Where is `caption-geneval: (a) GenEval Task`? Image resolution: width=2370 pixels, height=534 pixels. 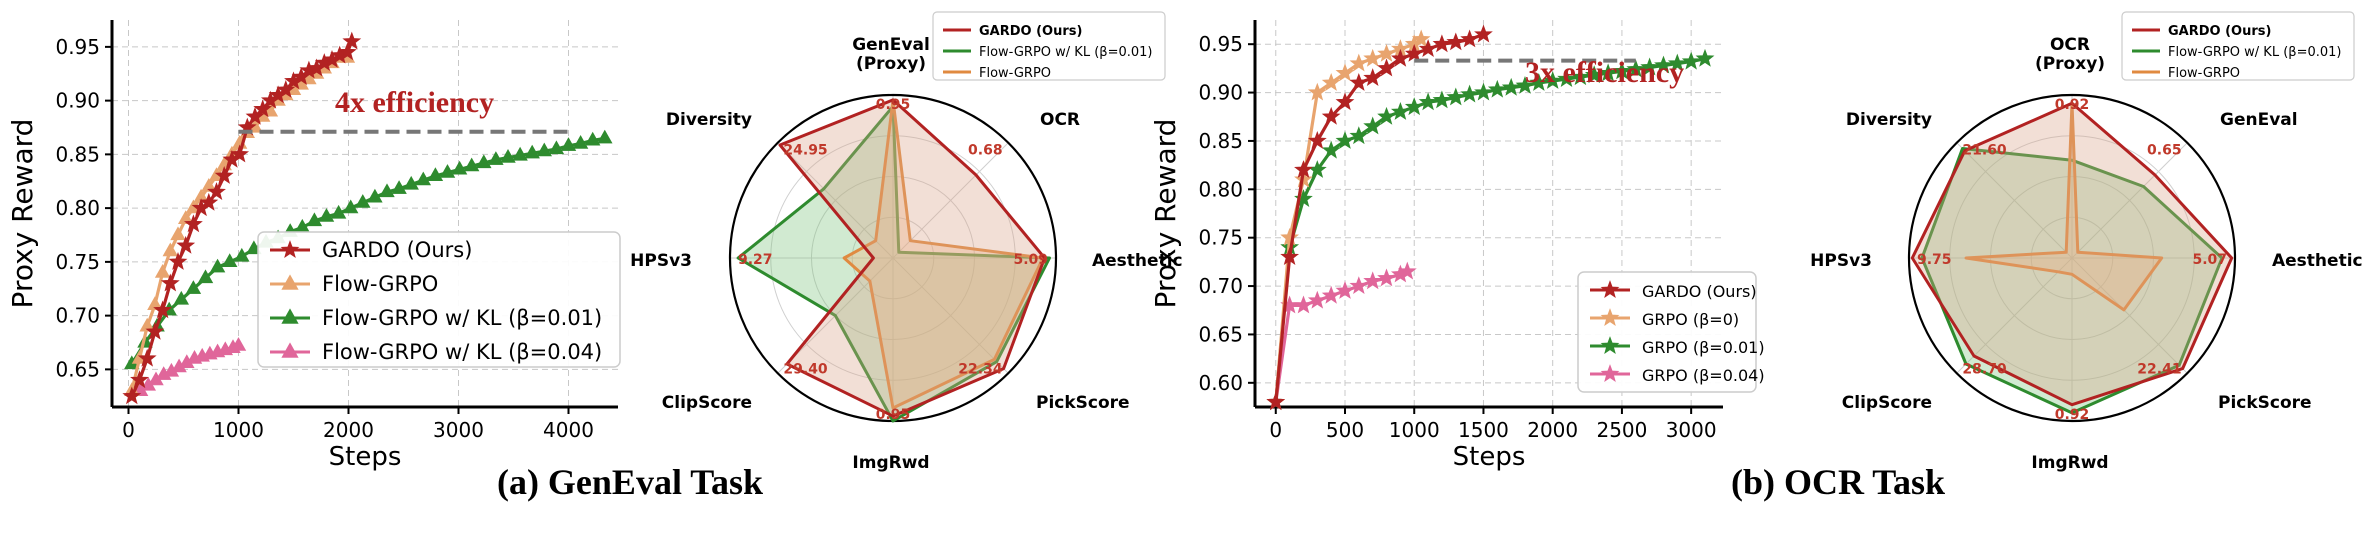
caption-geneval: (a) GenEval Task is located at coordinates (630, 482).